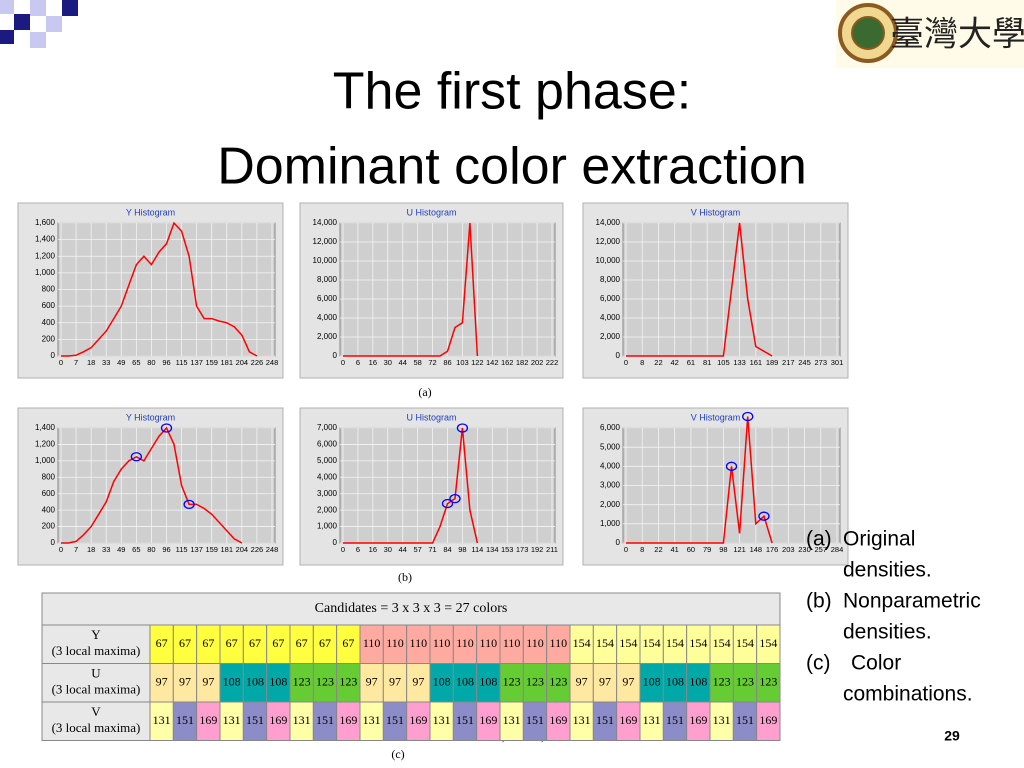 The image size is (1024, 768). Describe the element at coordinates (608, 241) in the screenshot. I see `y-tick-label: 12,000` at that location.